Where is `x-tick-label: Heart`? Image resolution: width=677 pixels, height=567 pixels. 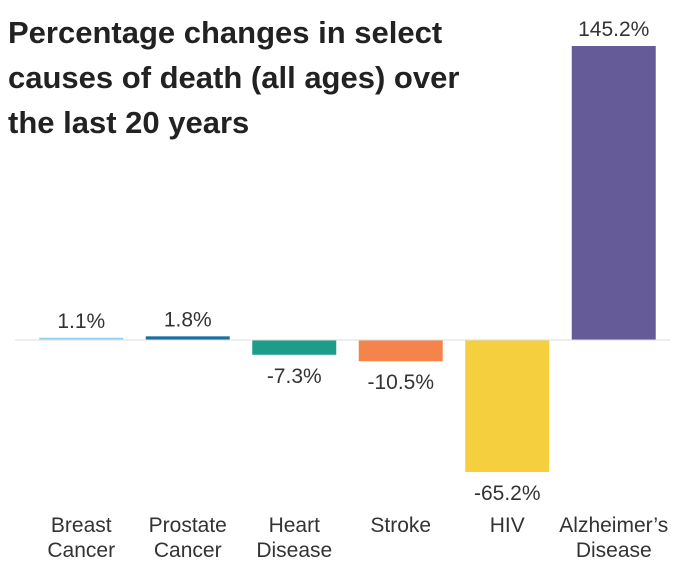 x-tick-label: Heart is located at coordinates (295, 525).